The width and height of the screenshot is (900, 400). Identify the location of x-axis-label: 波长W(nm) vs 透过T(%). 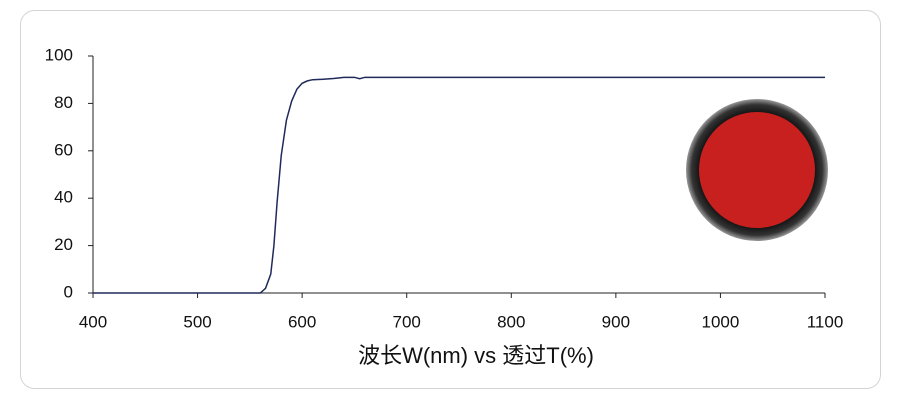
(476, 355).